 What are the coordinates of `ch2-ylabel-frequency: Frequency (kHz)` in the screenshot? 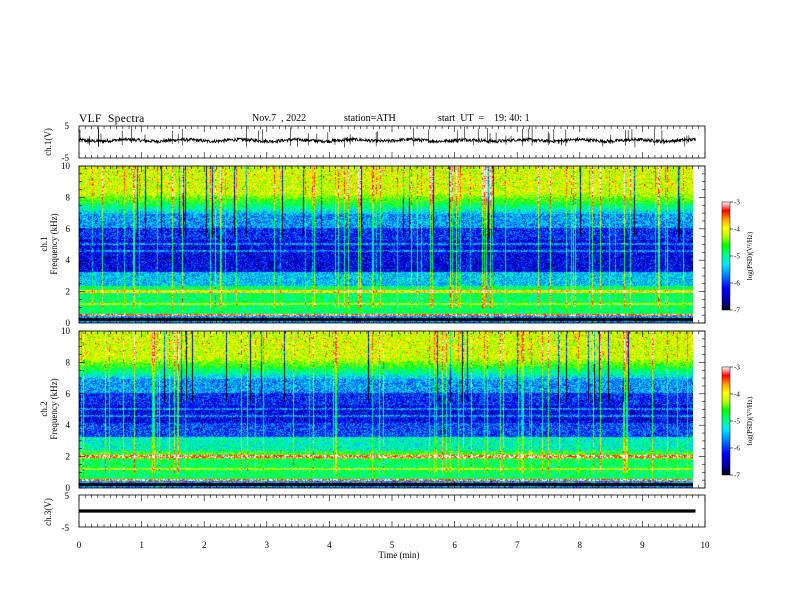 It's located at (54, 408).